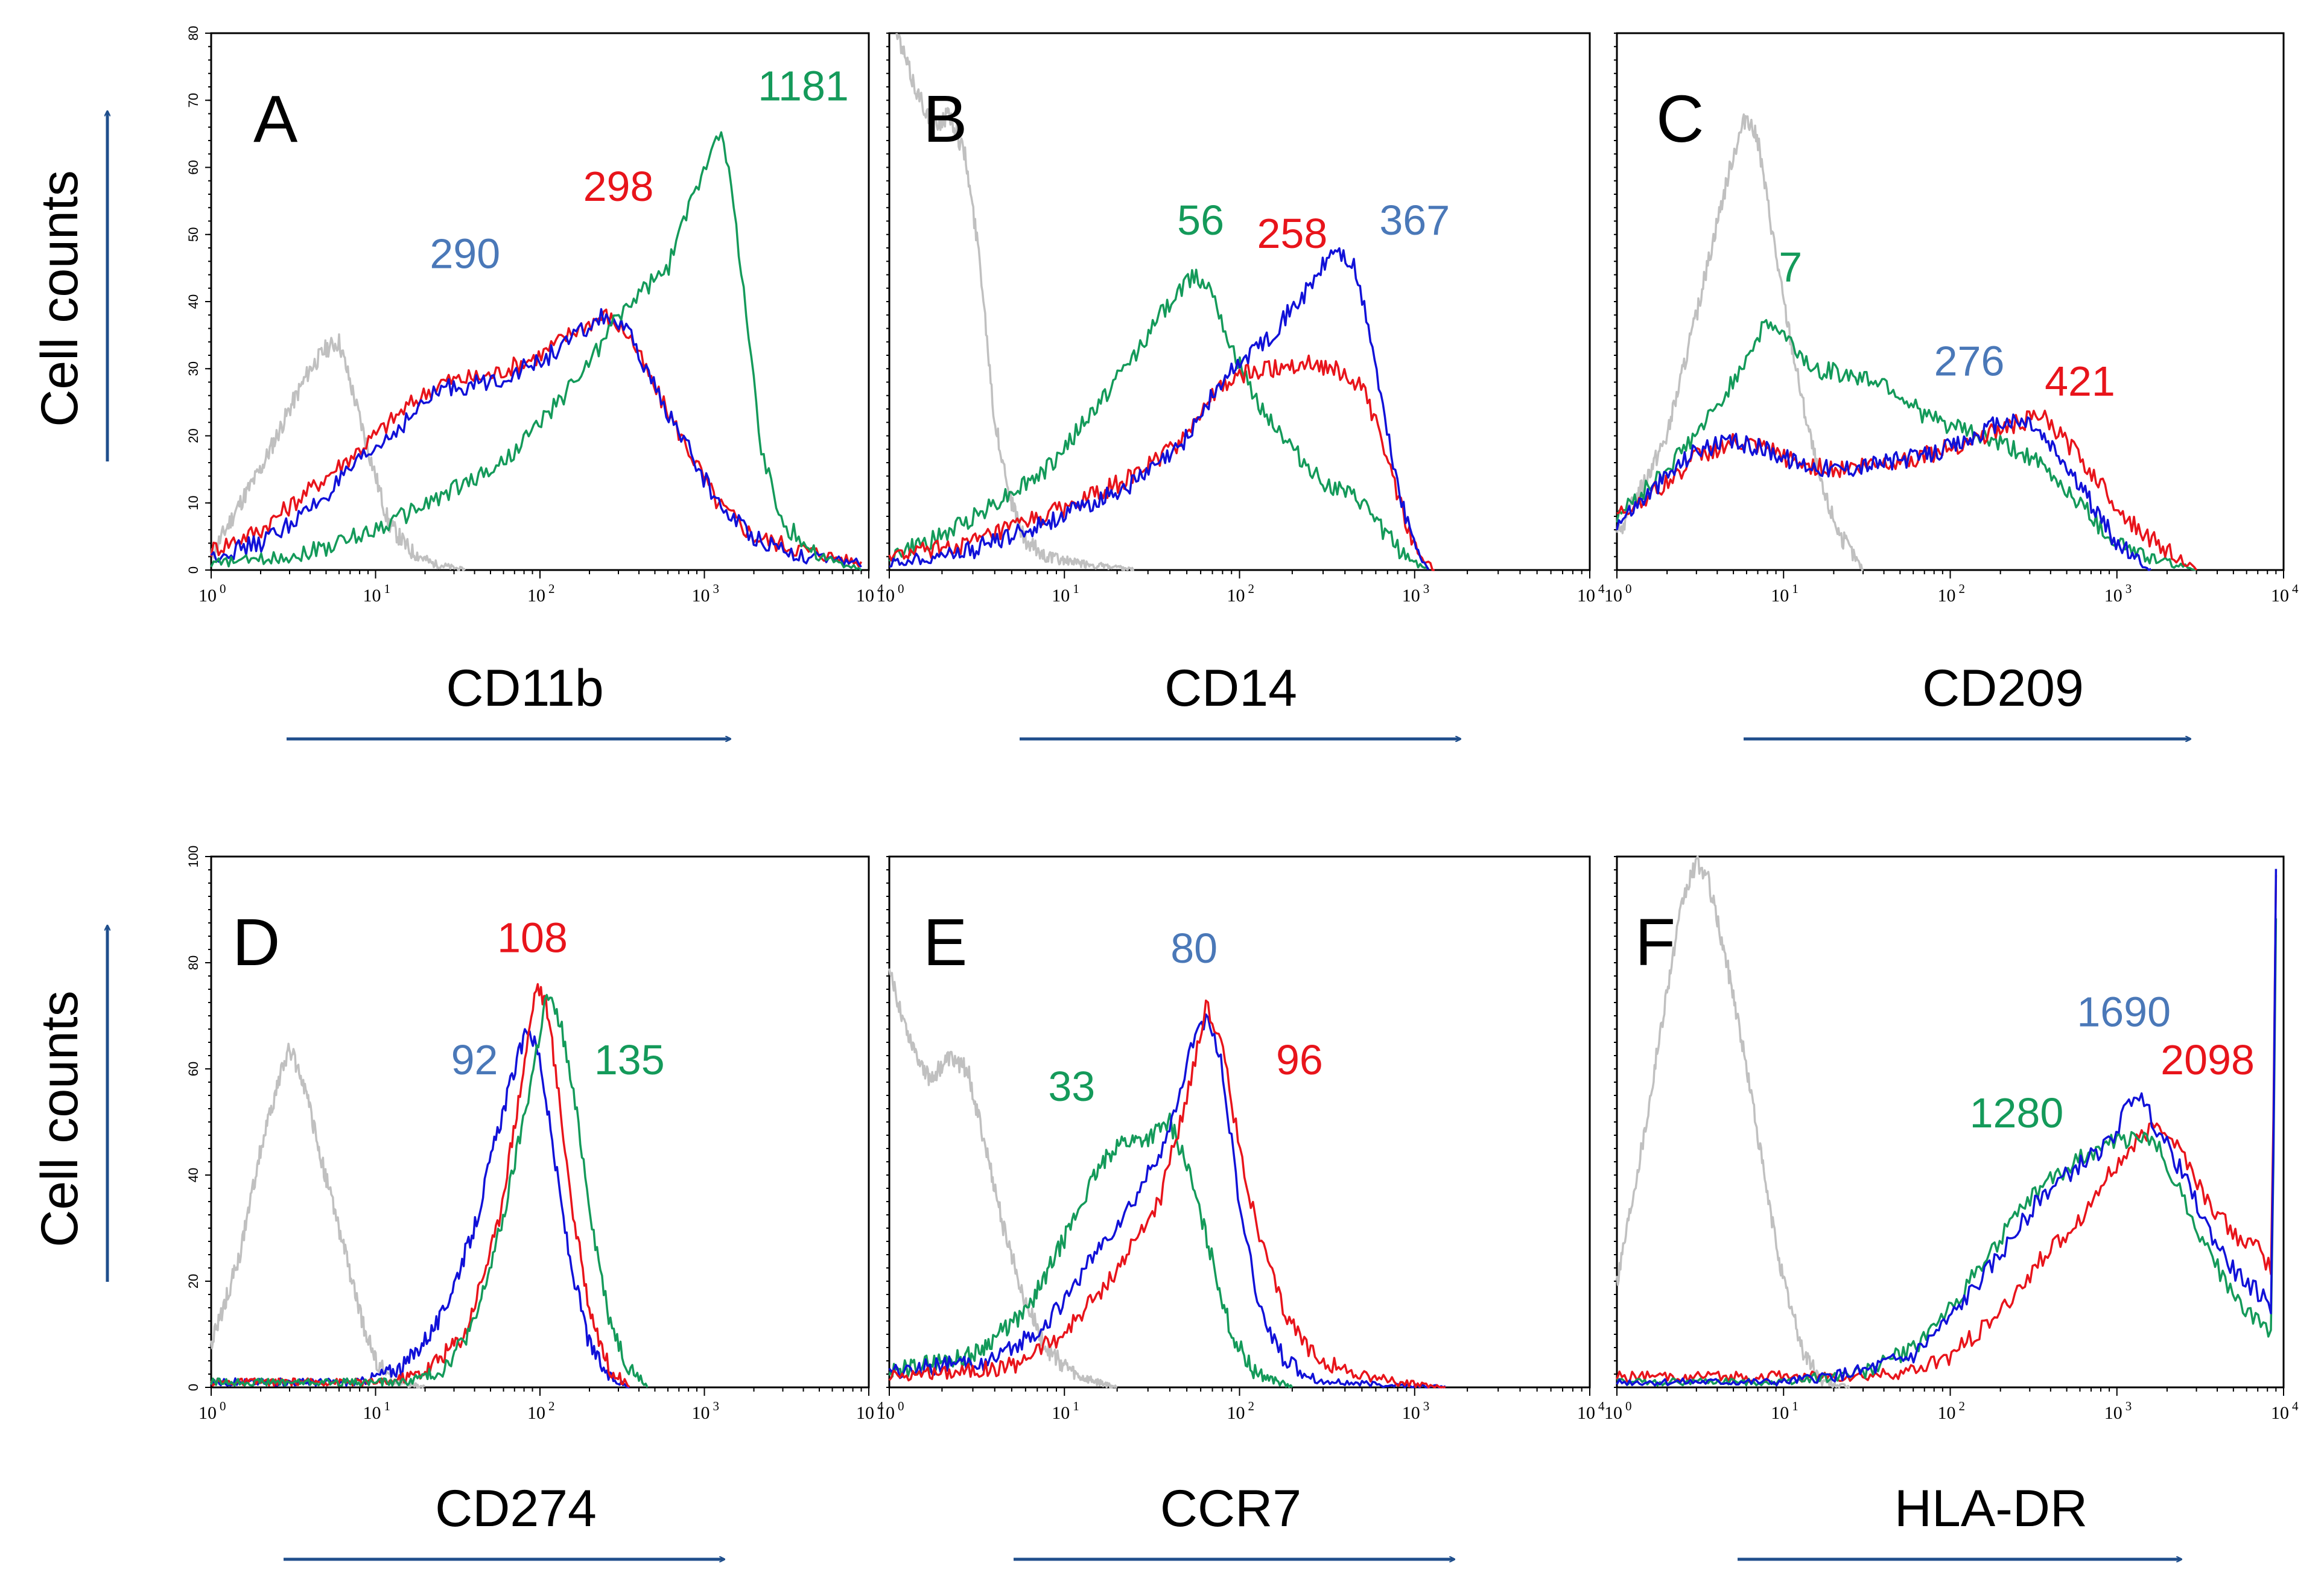 The width and height of the screenshot is (2324, 1581). I want to click on panel-f-xtick-exponent: 4, so click(2295, 1406).